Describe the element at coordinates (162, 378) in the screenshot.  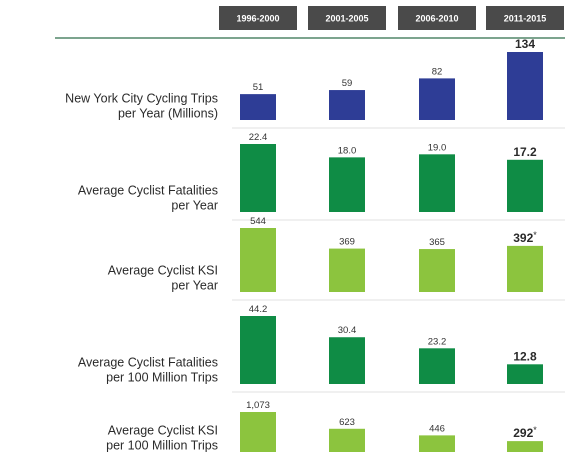
I see `row-label-average-cyclist-fatalities-per-100-million-trips: per 100 Million Trips` at that location.